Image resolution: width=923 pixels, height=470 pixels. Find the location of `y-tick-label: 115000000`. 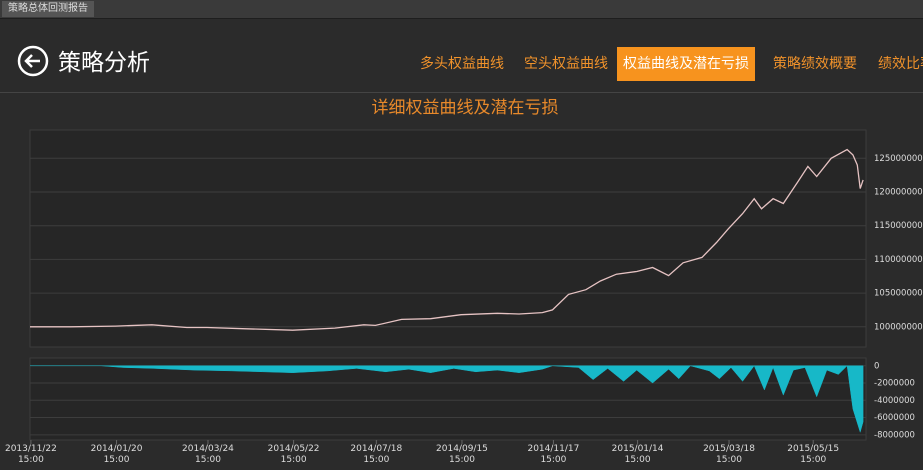

y-tick-label: 115000000 is located at coordinates (898, 226).